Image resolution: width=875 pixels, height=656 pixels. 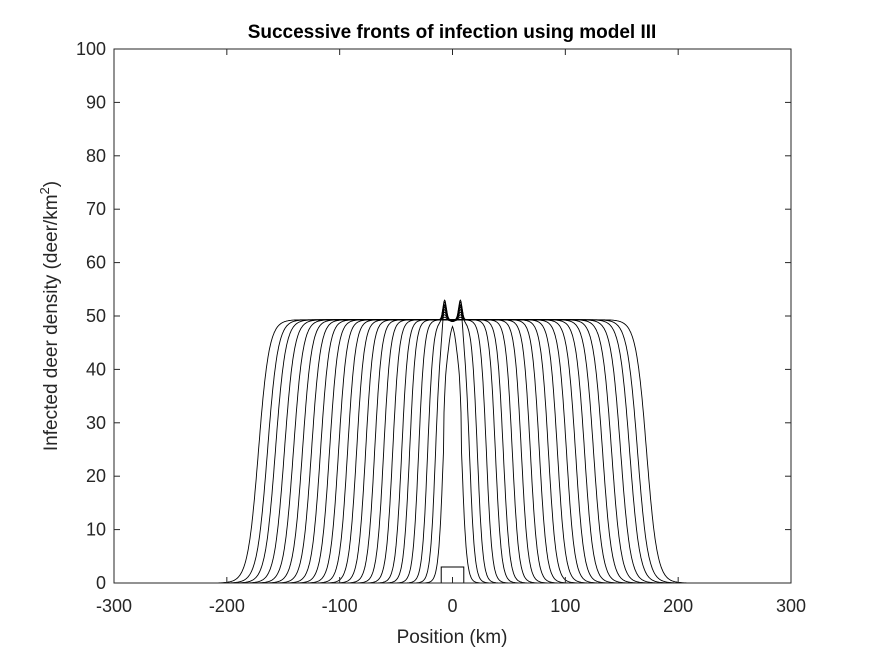 What do you see at coordinates (565, 606) in the screenshot?
I see `x-tick-label: 100` at bounding box center [565, 606].